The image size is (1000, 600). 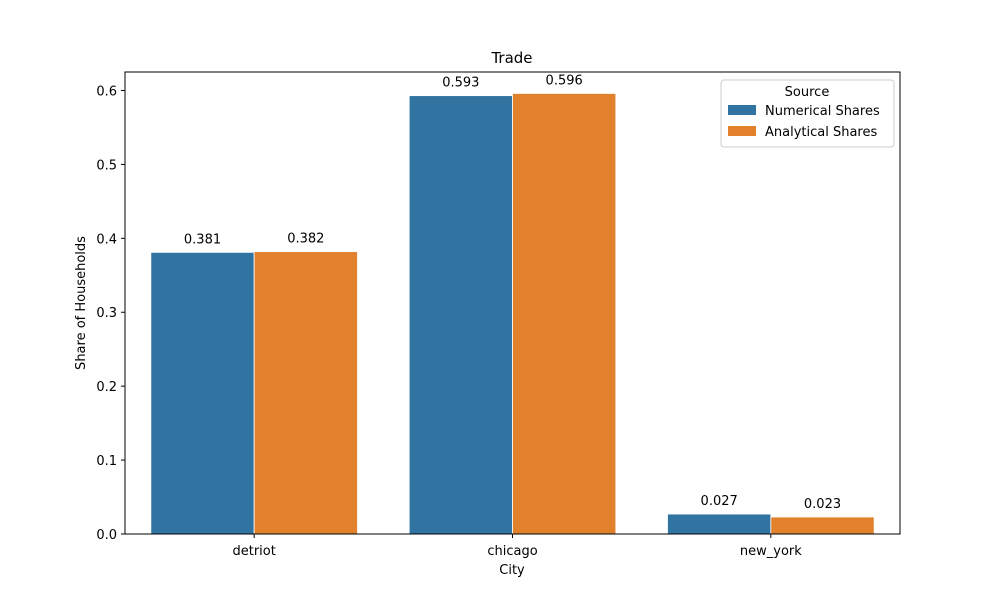 I want to click on data-label: 0.593, so click(x=460, y=83).